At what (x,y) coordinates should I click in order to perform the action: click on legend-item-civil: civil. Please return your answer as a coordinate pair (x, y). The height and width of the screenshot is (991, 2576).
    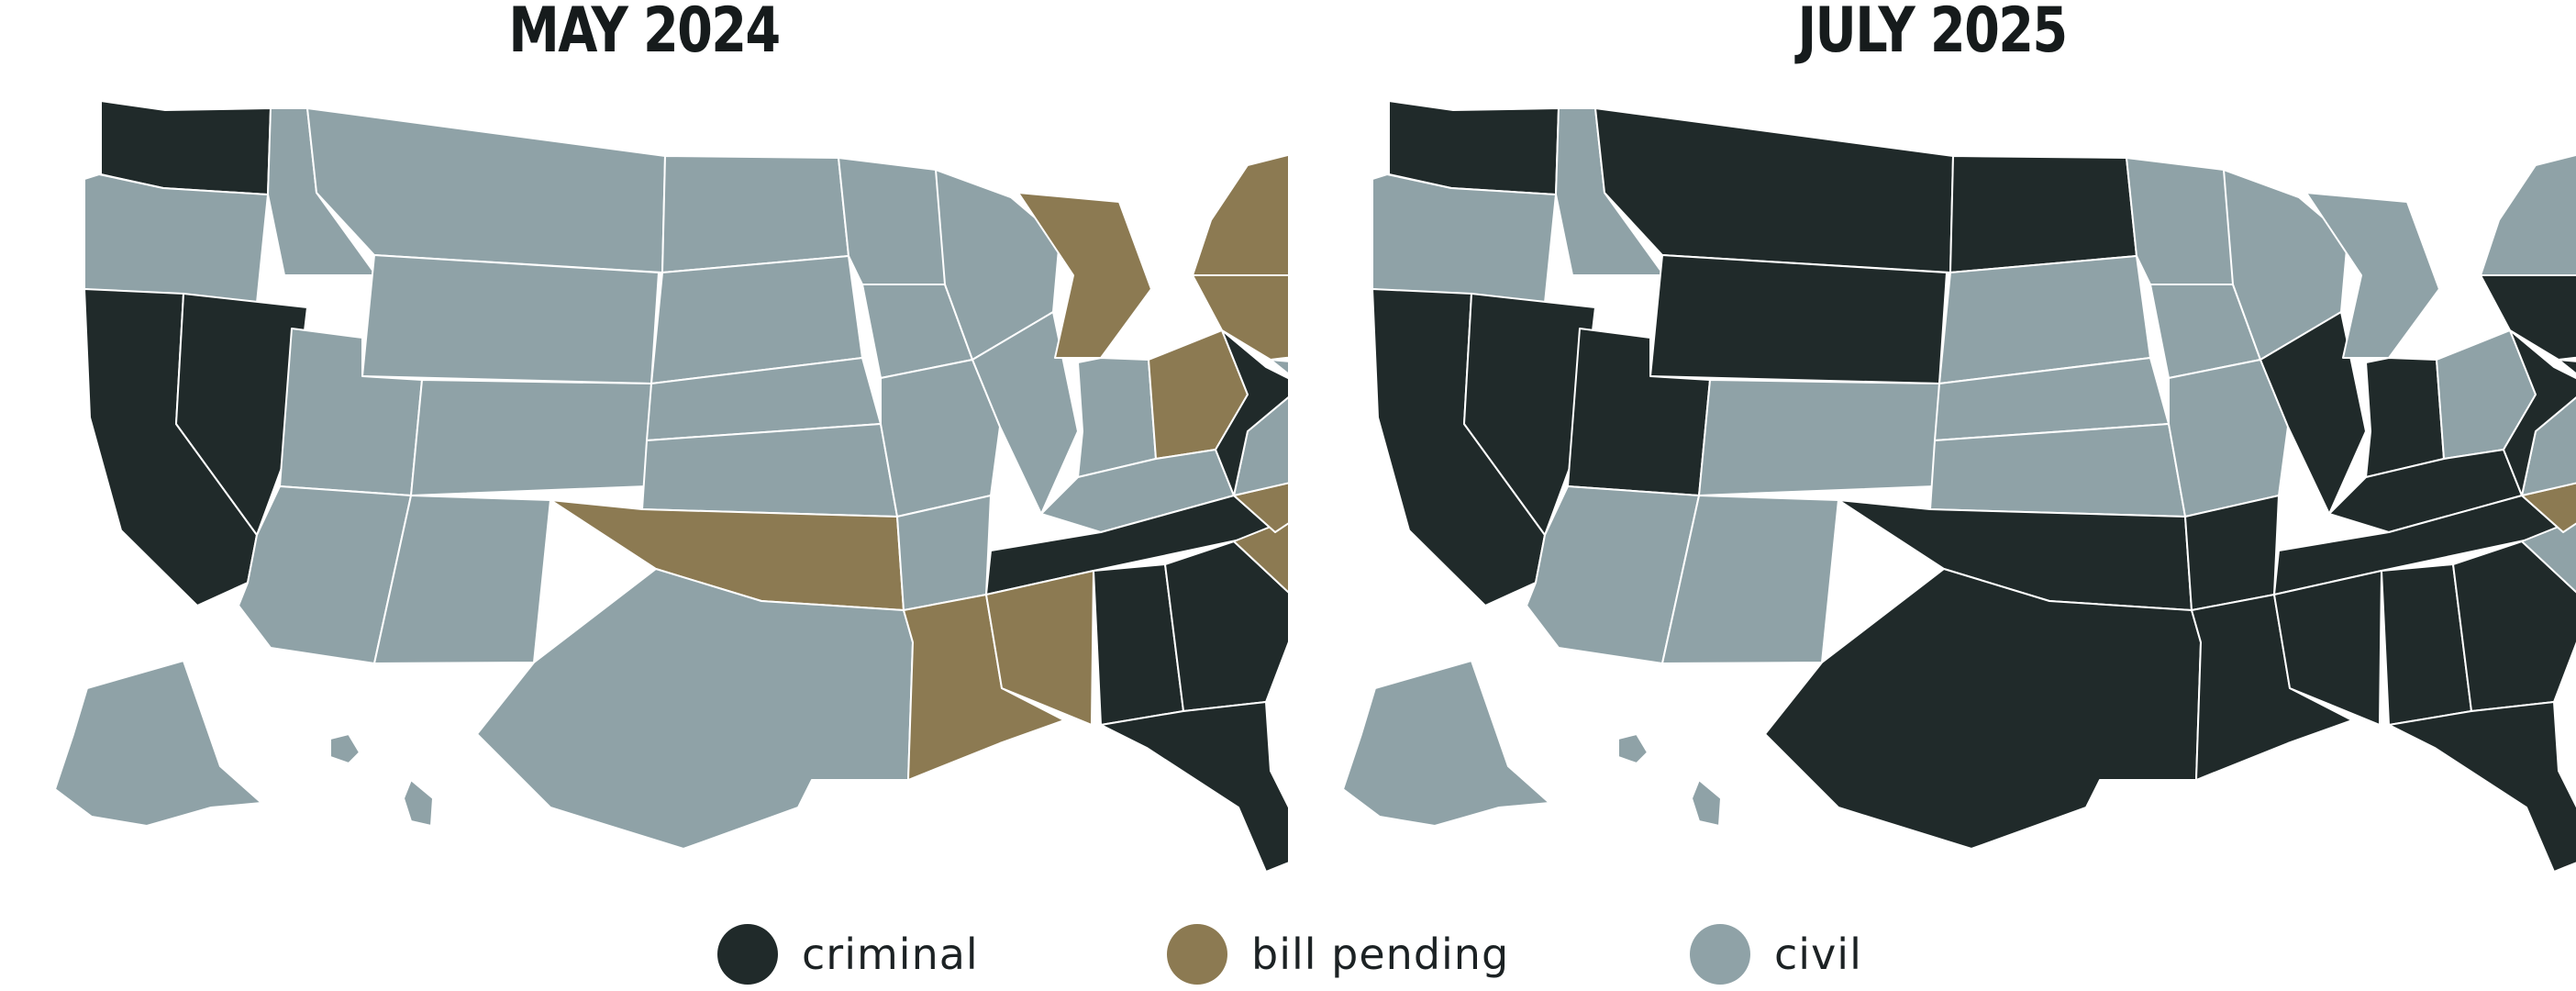
    Looking at the image, I should click on (1776, 954).